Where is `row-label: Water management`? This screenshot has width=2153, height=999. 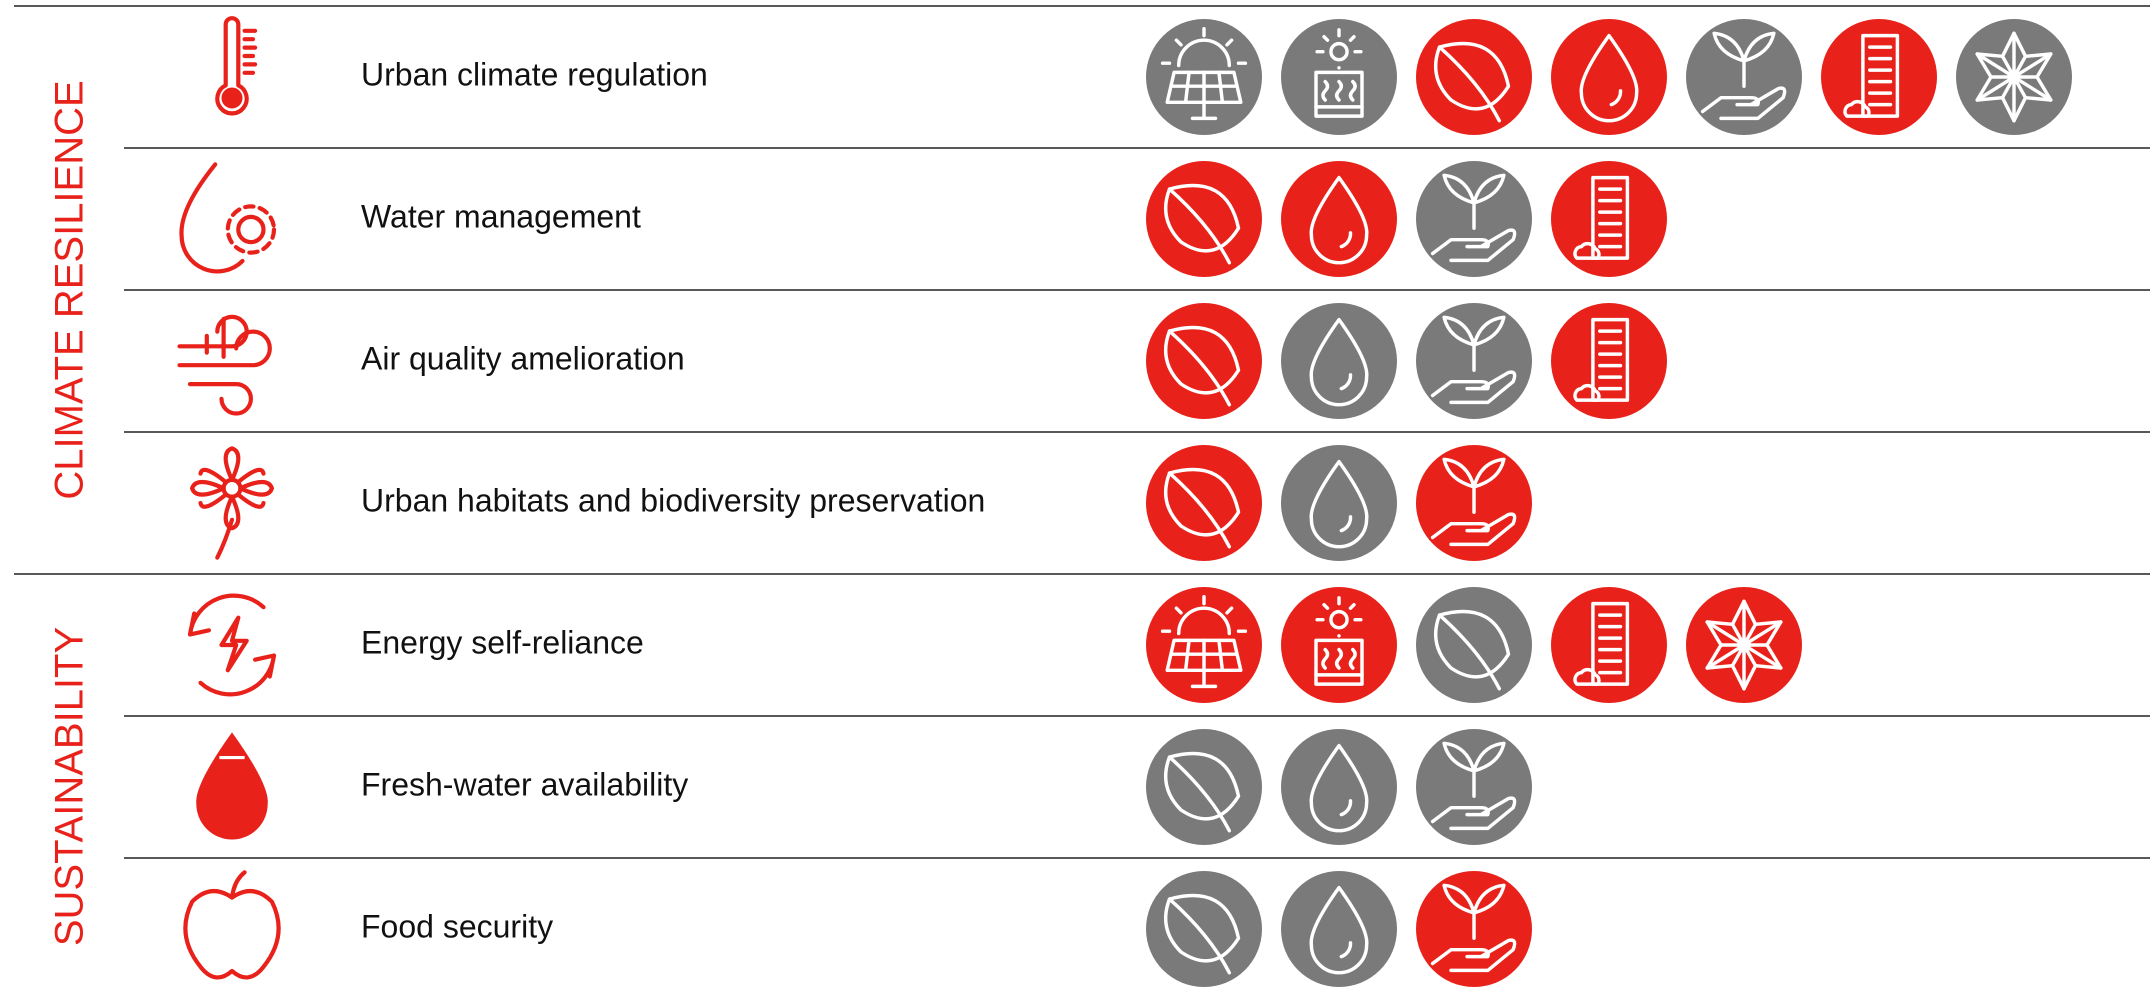
row-label: Water management is located at coordinates (501, 216).